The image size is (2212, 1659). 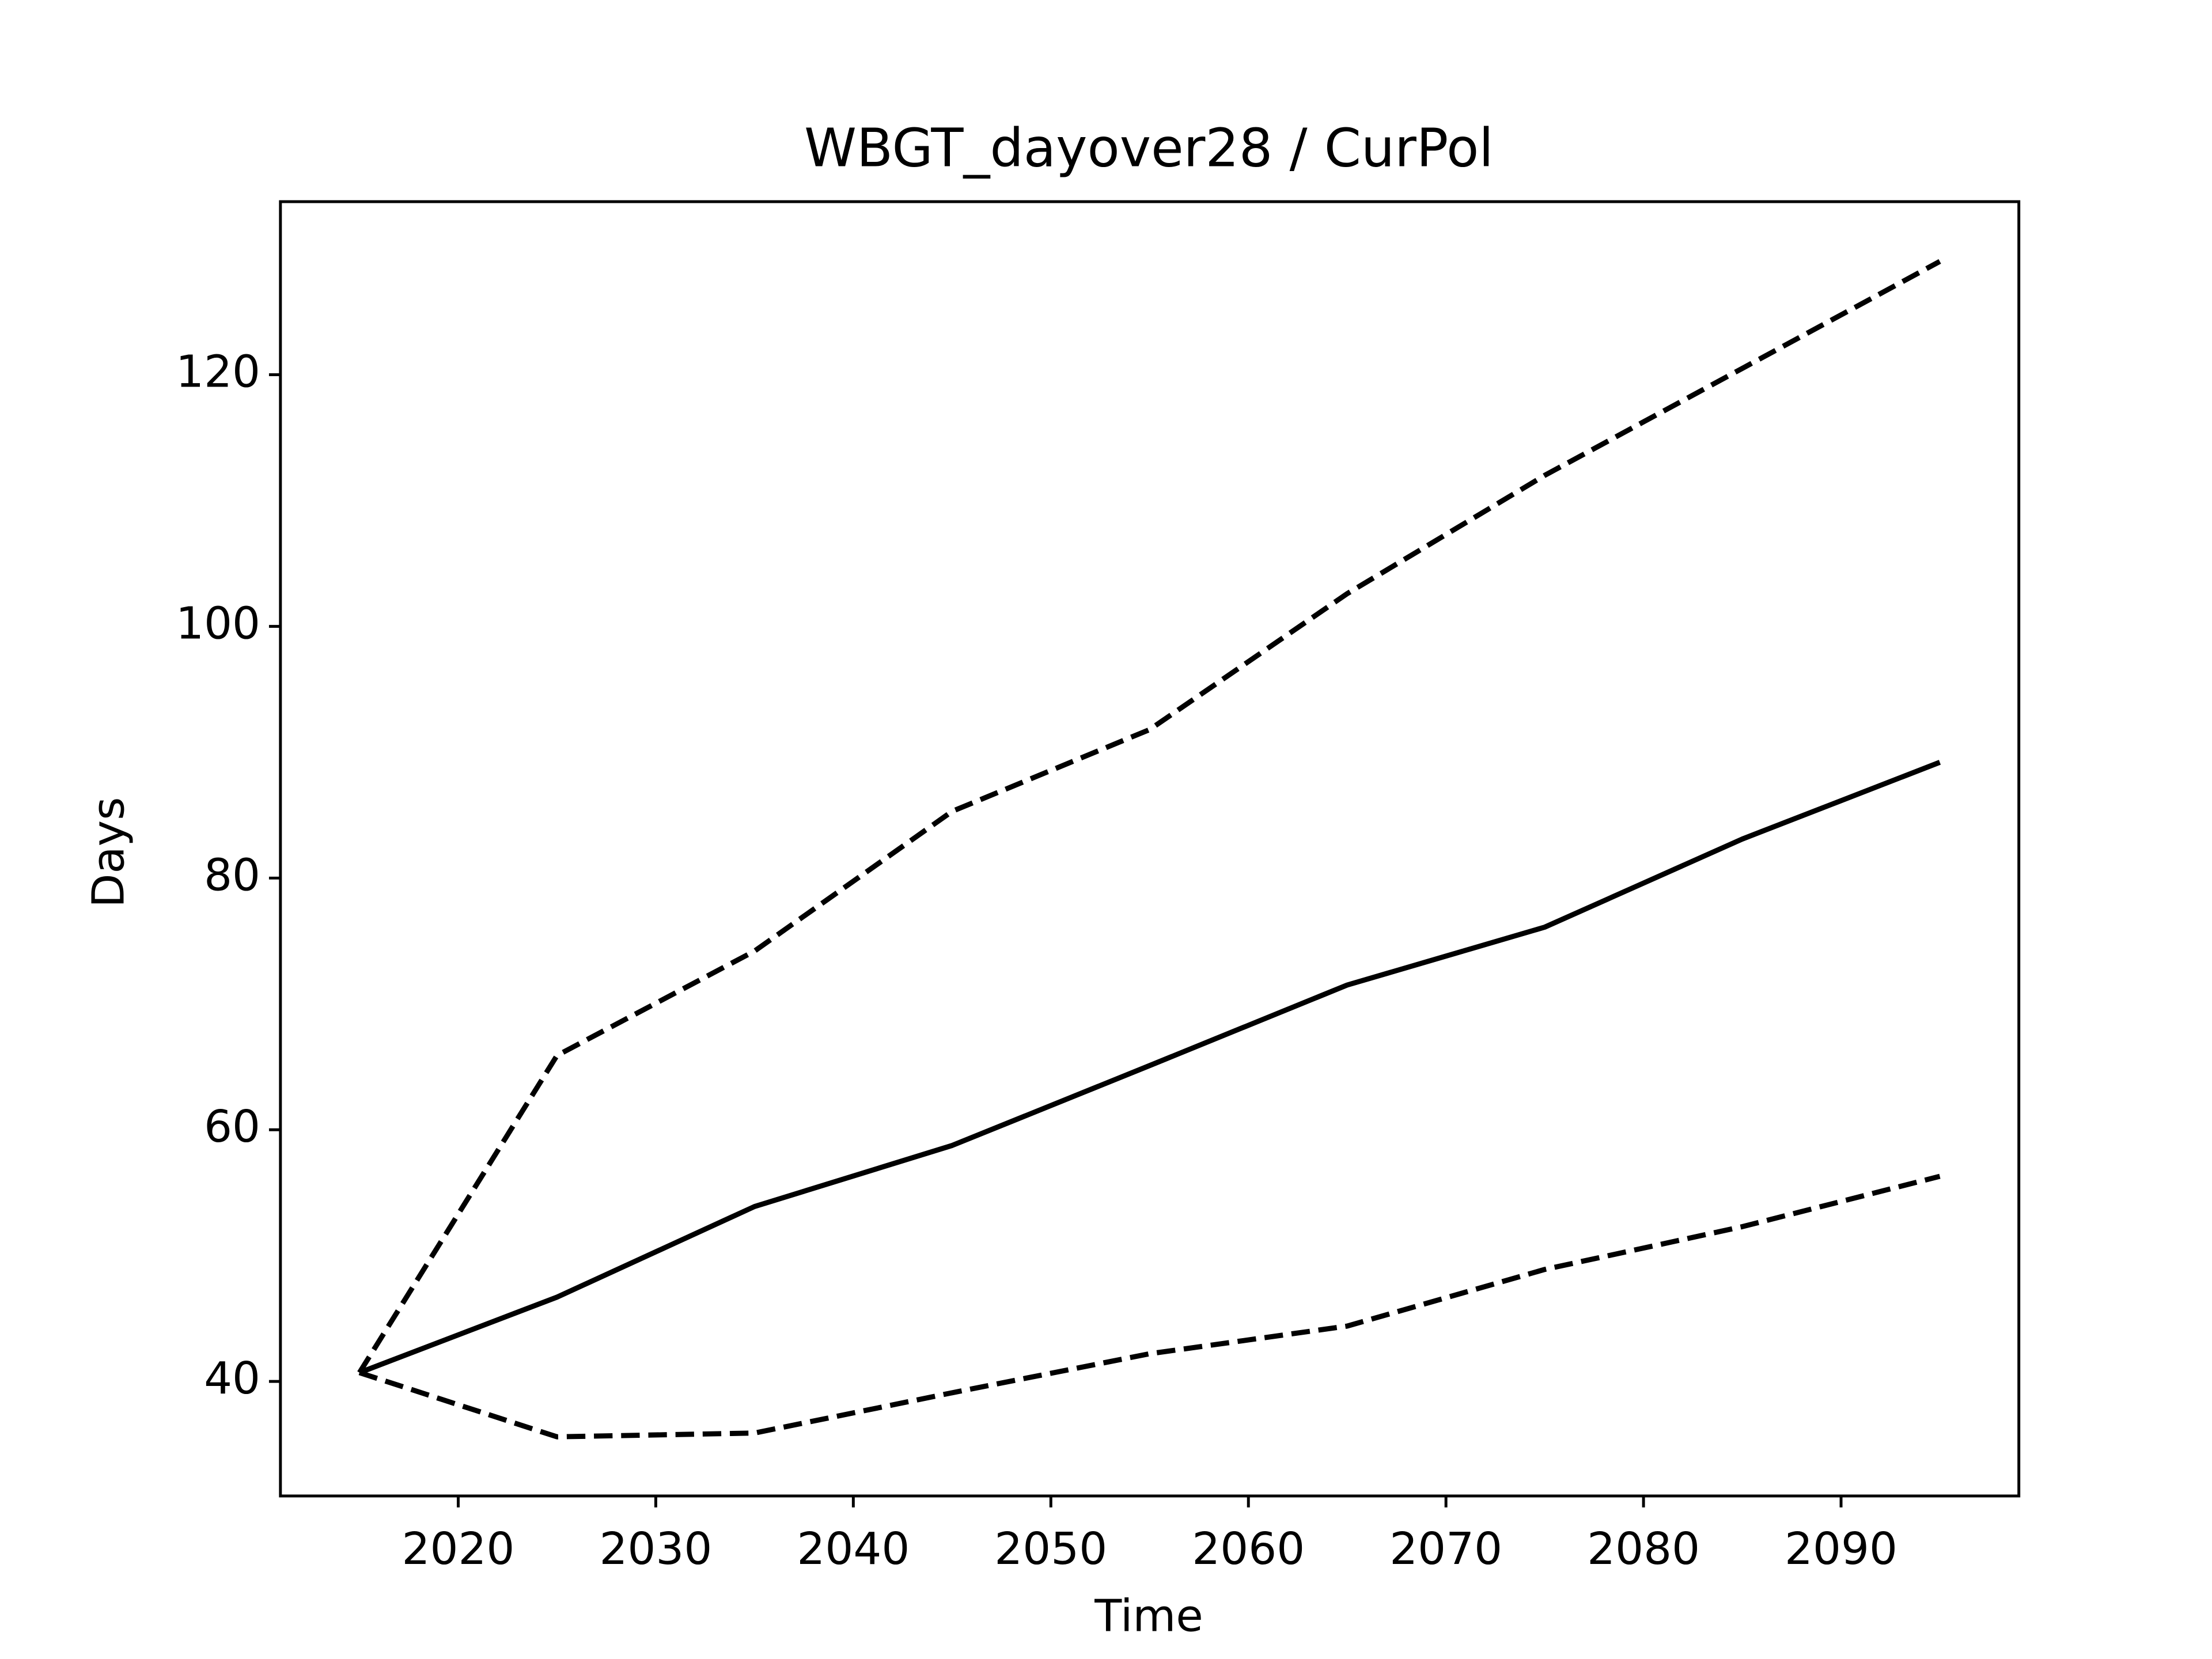 What do you see at coordinates (218, 371) in the screenshot?
I see `y-tick-label: 120` at bounding box center [218, 371].